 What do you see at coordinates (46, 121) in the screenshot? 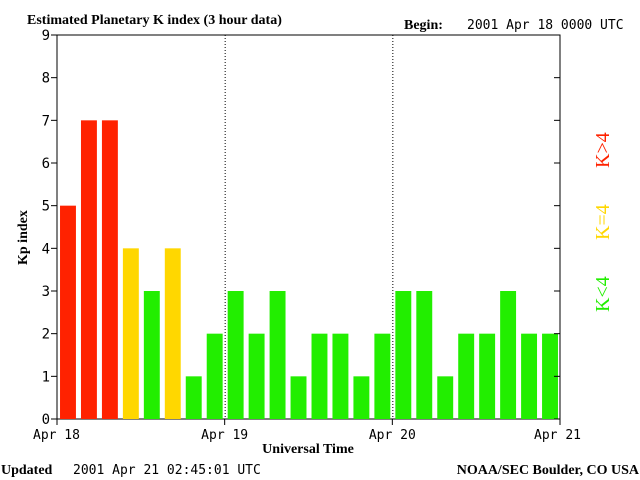
I see `y-tick-label: 7` at bounding box center [46, 121].